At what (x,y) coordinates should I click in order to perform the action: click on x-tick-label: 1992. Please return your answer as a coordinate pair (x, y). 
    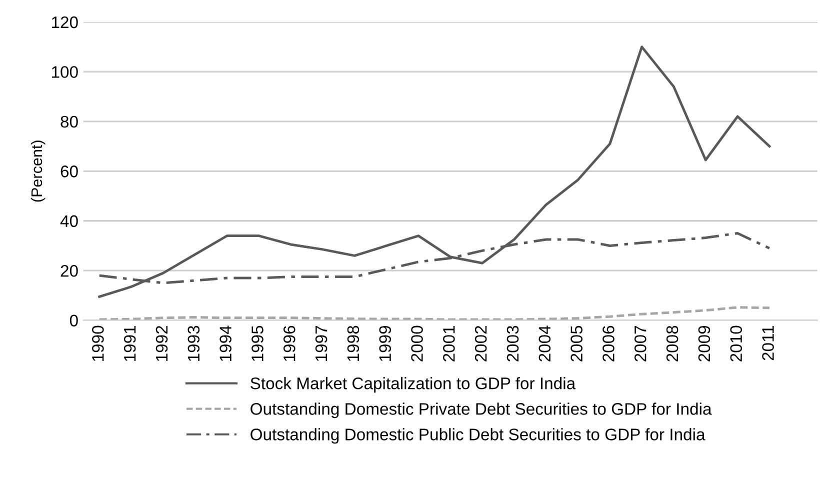
    Looking at the image, I should click on (162, 343).